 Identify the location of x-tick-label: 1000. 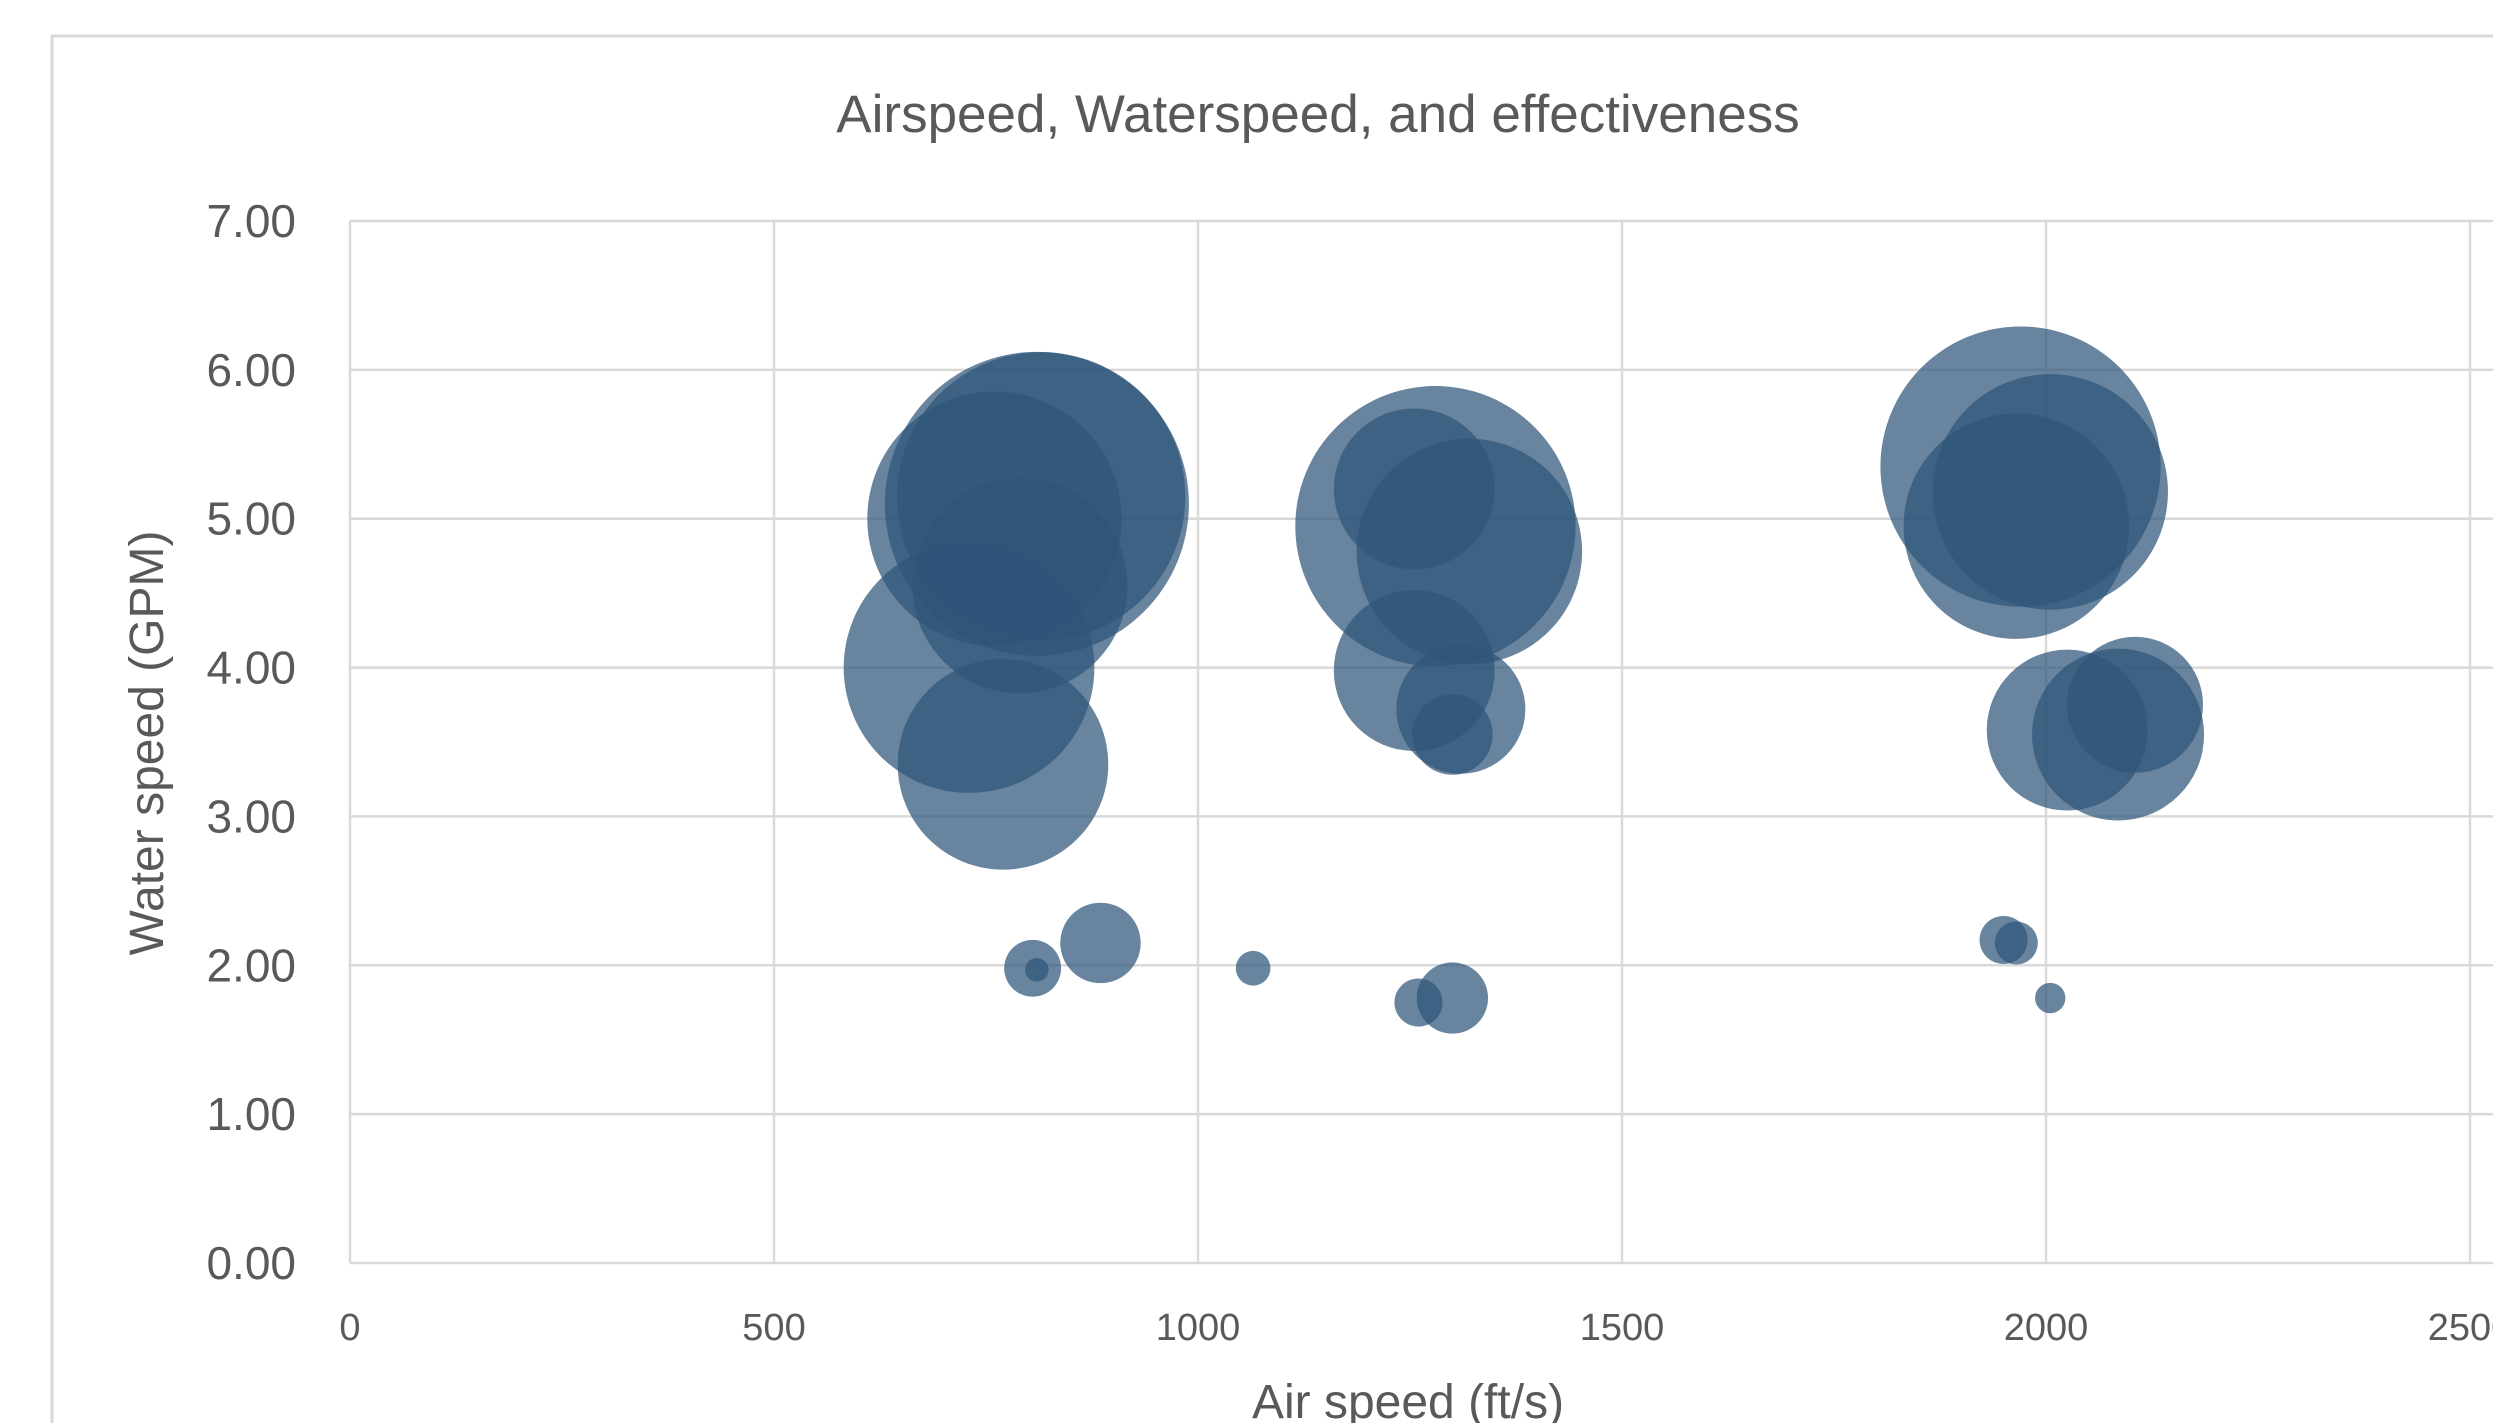
(1198, 1328).